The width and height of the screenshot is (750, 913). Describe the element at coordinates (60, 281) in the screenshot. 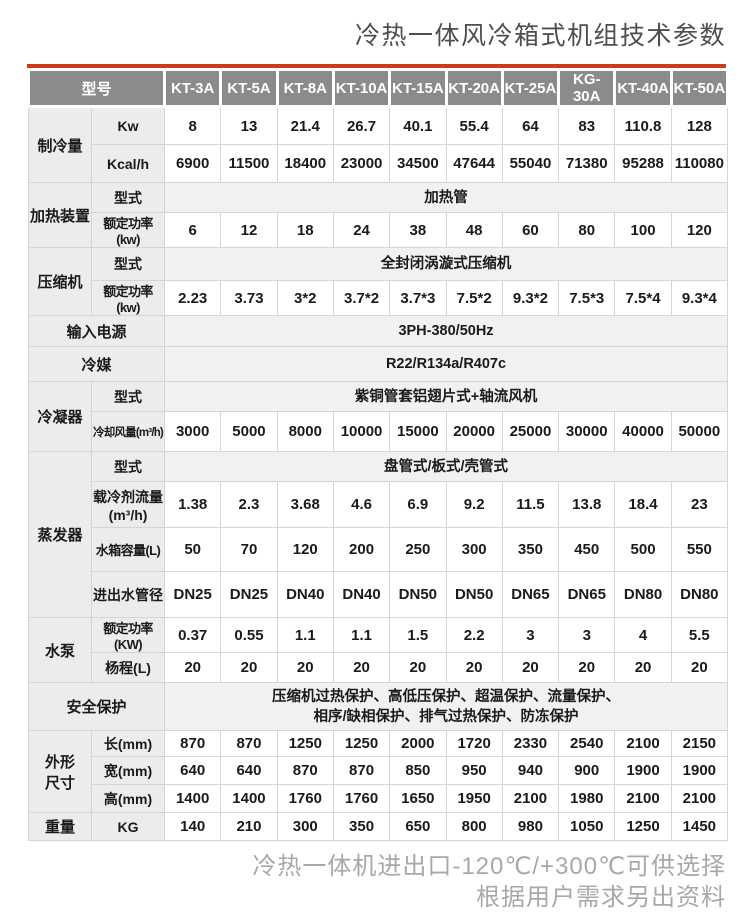

I see `table-group-label: 压缩机` at that location.